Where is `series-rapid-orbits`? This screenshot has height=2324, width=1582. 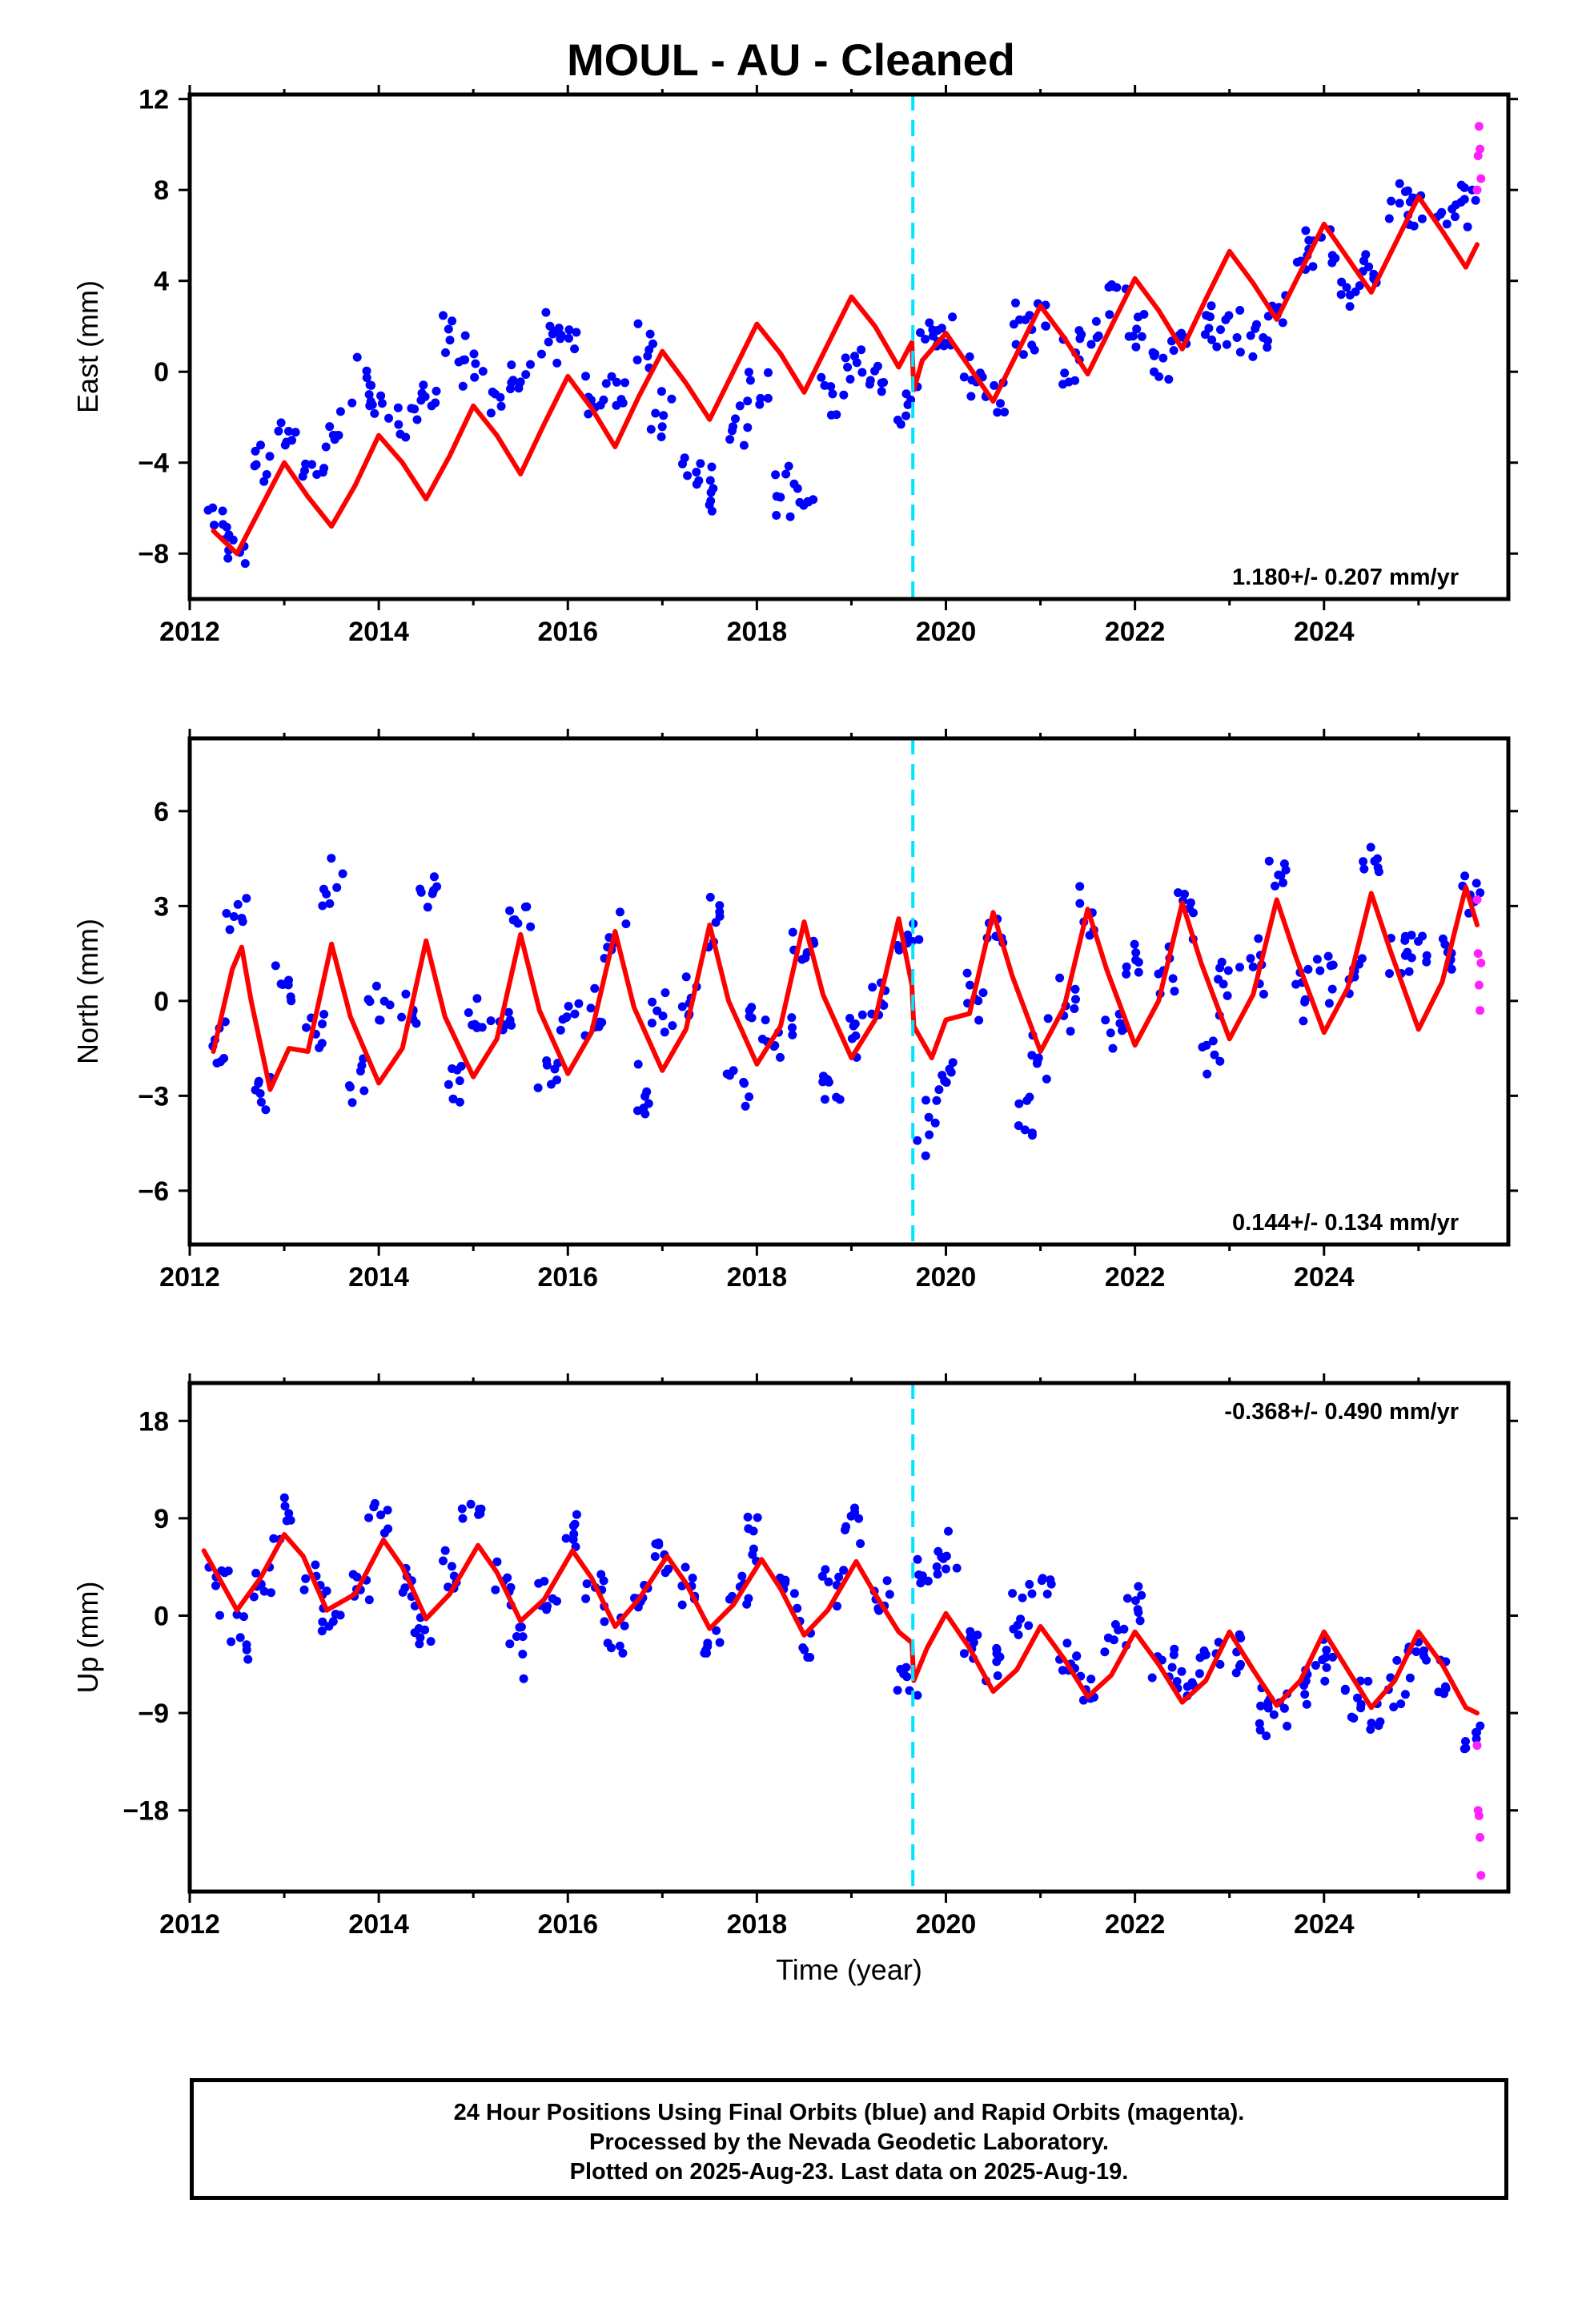 series-rapid-orbits is located at coordinates (1479, 955).